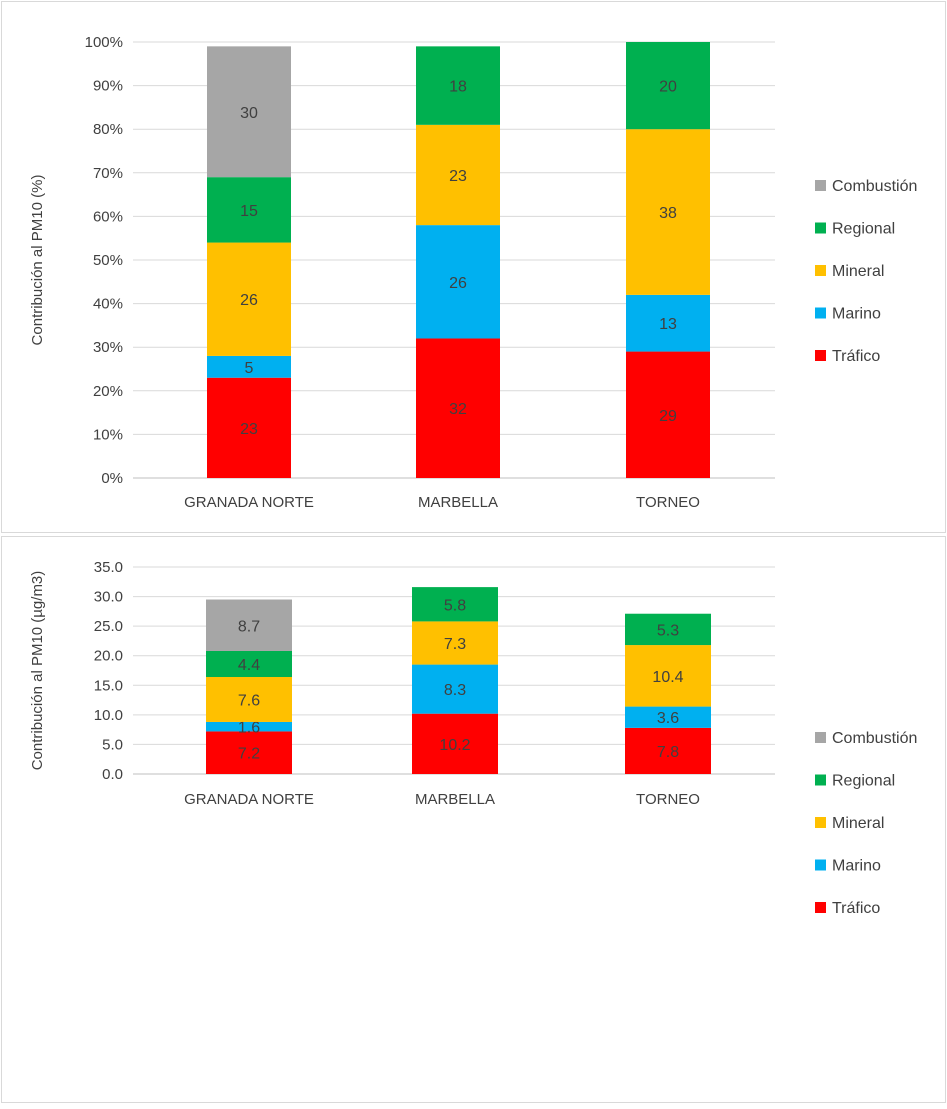  I want to click on y-tick-label: 10%, so click(108, 434).